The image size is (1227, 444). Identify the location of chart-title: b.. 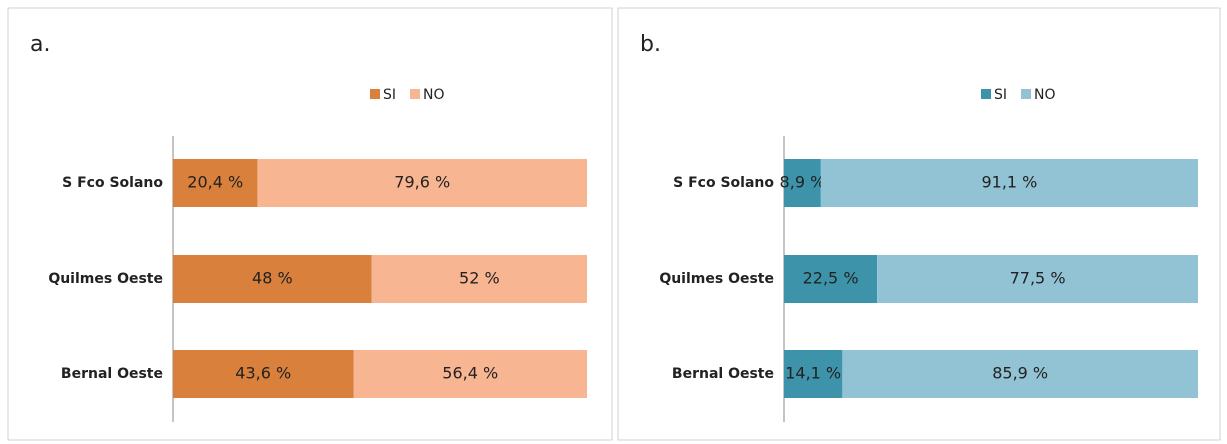
(650, 44).